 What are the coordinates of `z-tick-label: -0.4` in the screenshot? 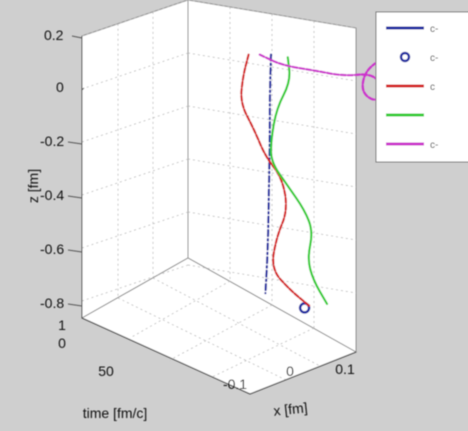 It's located at (52, 195).